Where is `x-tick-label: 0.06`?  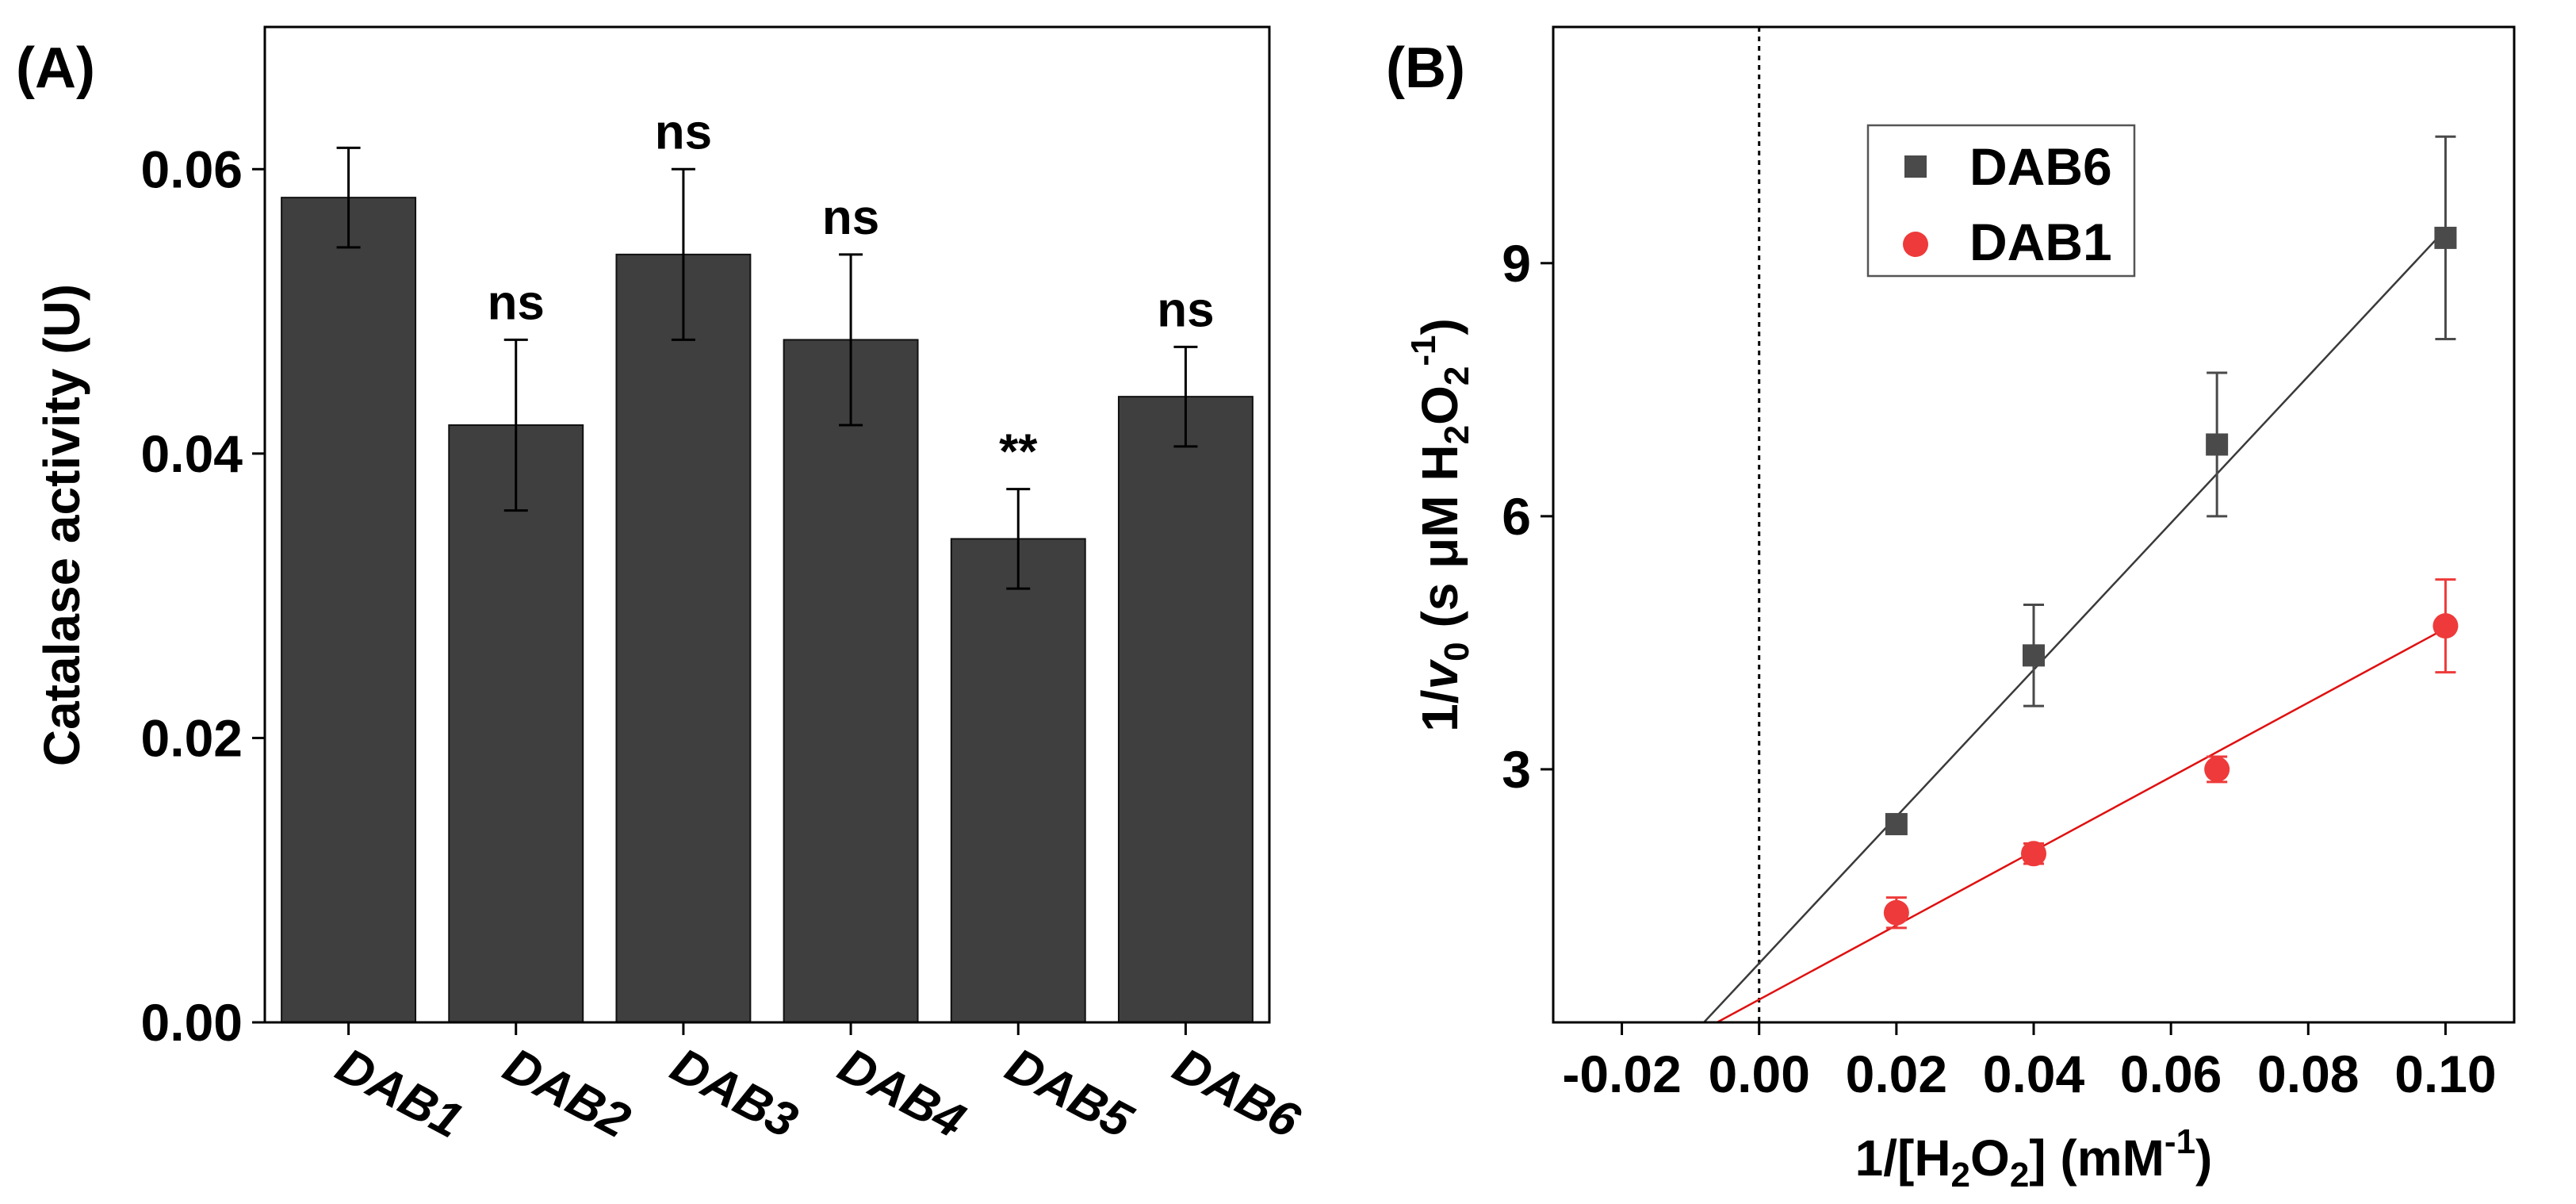 x-tick-label: 0.06 is located at coordinates (2171, 1074).